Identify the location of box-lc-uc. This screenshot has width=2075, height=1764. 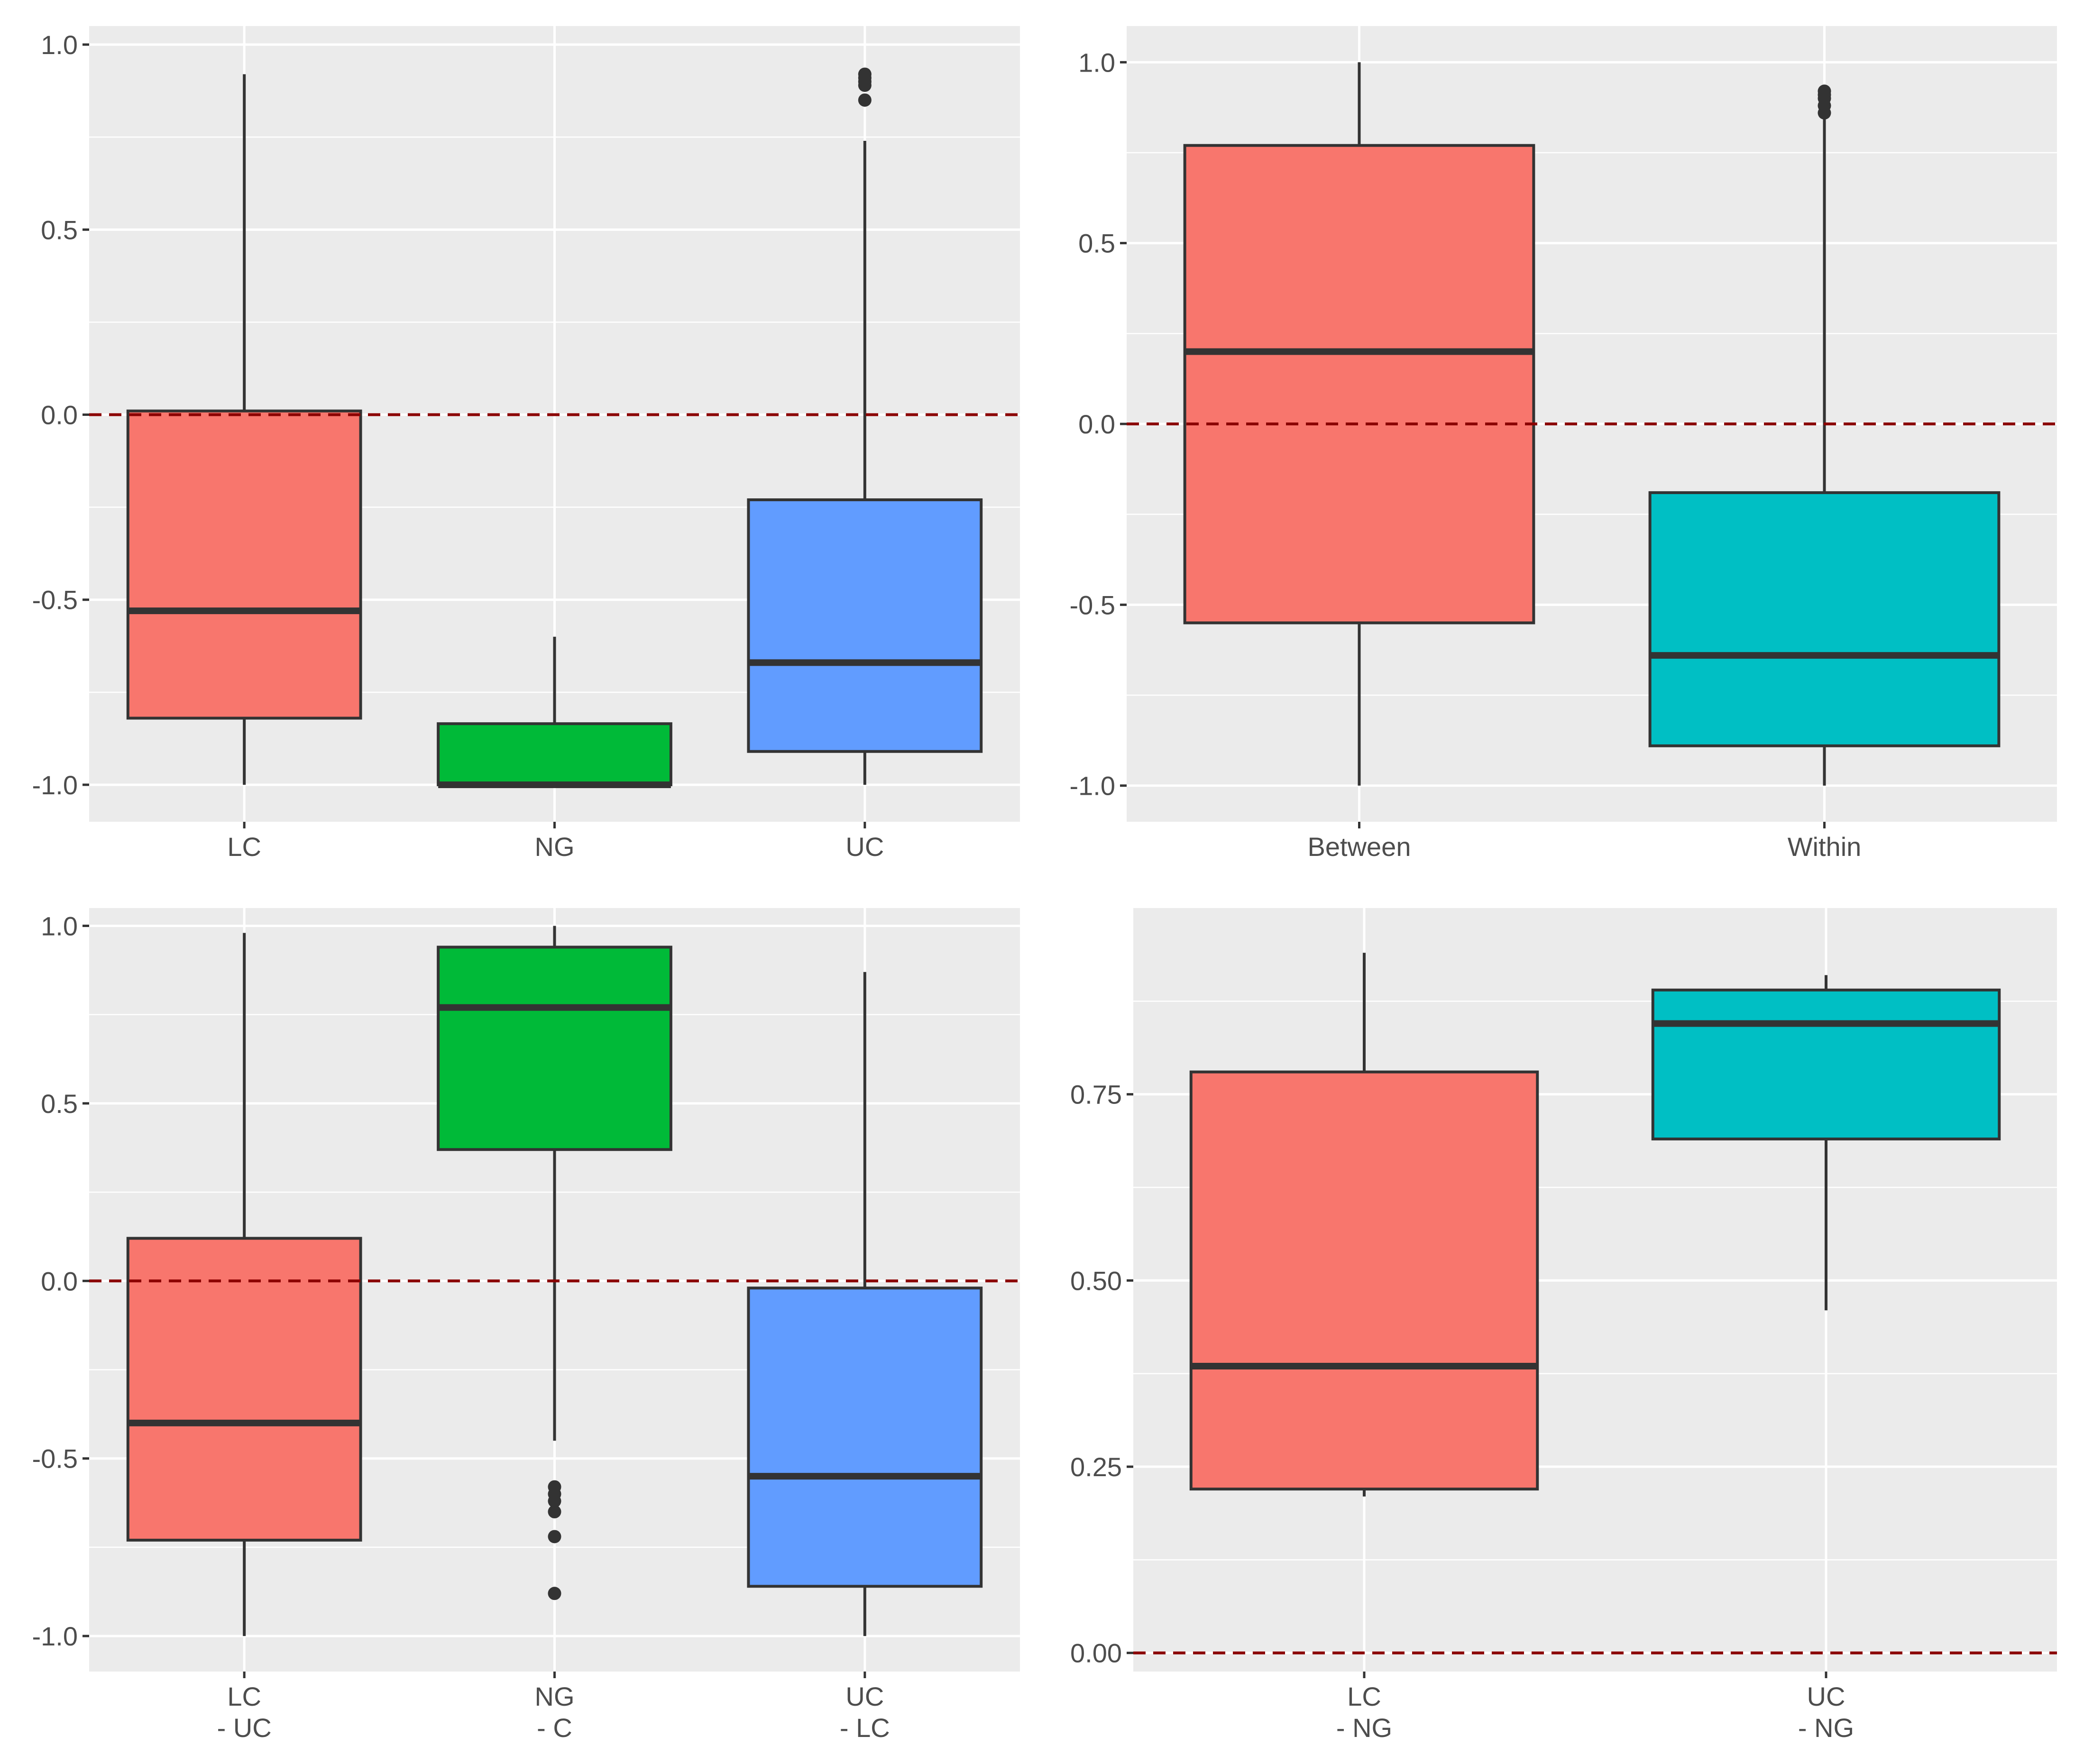
(244, 1284).